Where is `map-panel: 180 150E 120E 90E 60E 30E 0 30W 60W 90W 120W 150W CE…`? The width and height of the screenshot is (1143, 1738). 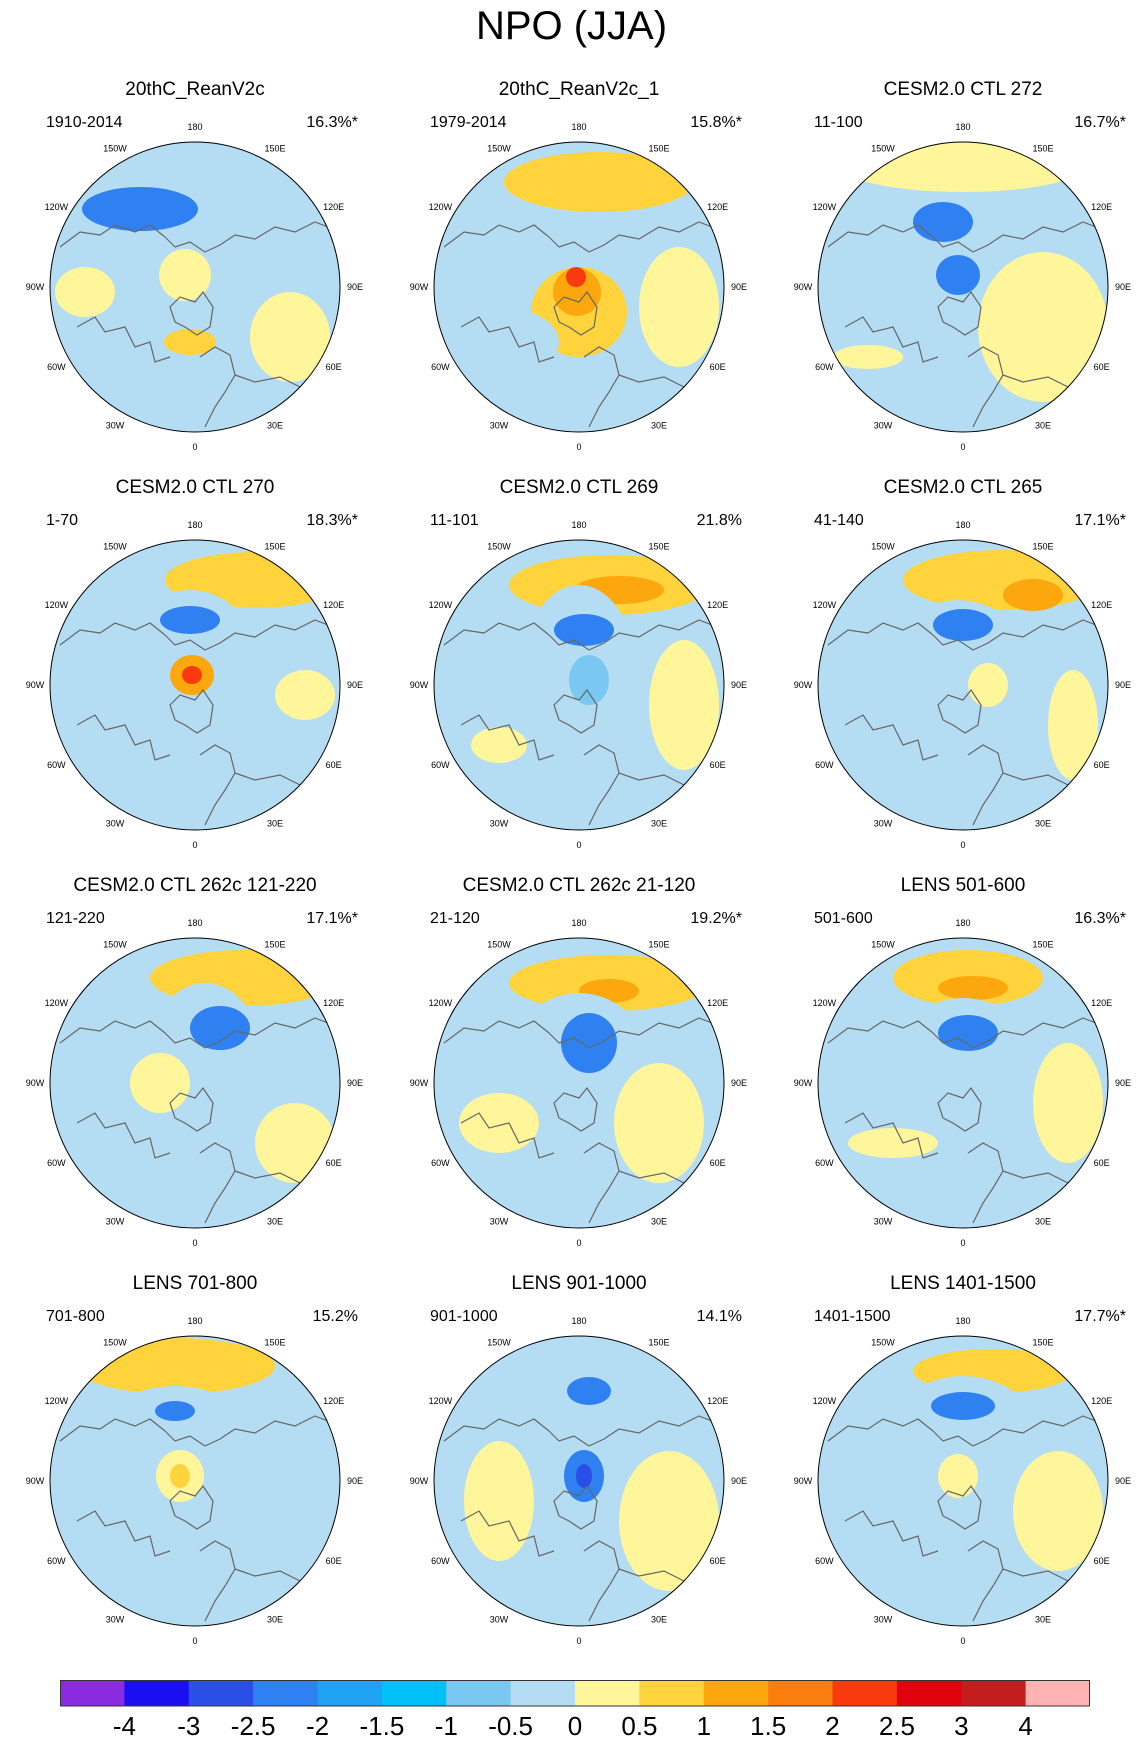 map-panel: 180 150E 120E 90E 60E 30E 0 30W 60W 90W 120W 150W CE… is located at coordinates (960, 675).